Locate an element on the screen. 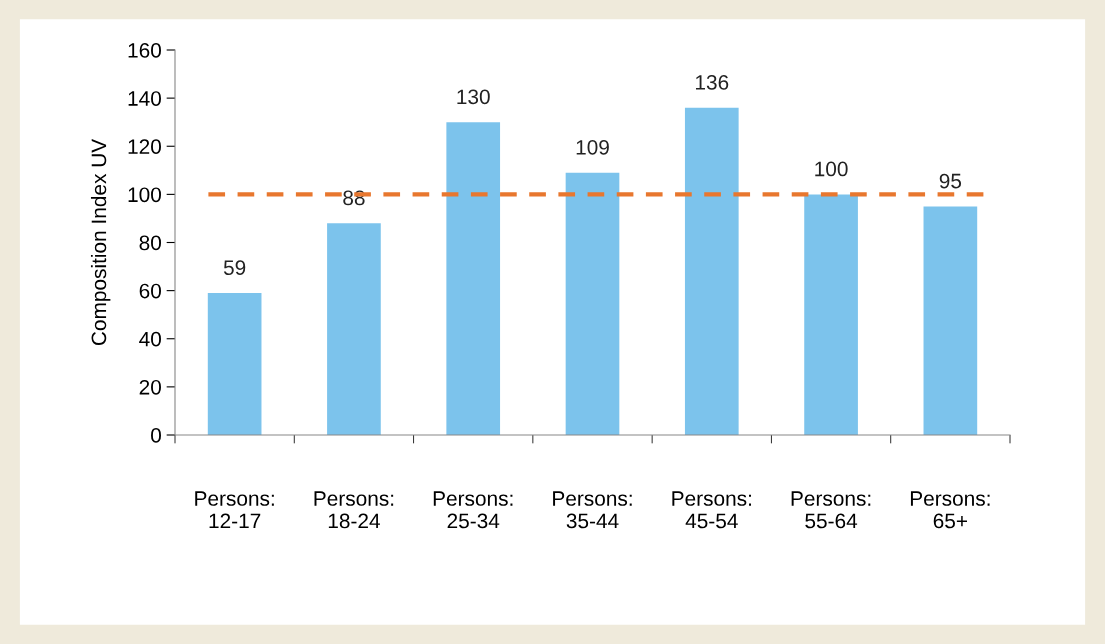 The height and width of the screenshot is (644, 1105). y-tick-label: 100 is located at coordinates (144, 195).